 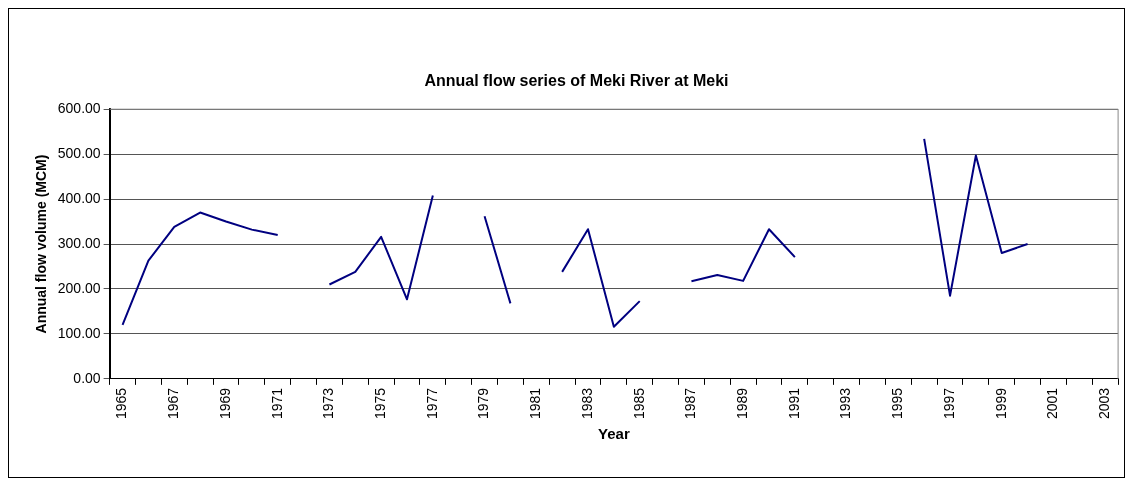 What do you see at coordinates (638, 403) in the screenshot?
I see `x-tick-label: 1985` at bounding box center [638, 403].